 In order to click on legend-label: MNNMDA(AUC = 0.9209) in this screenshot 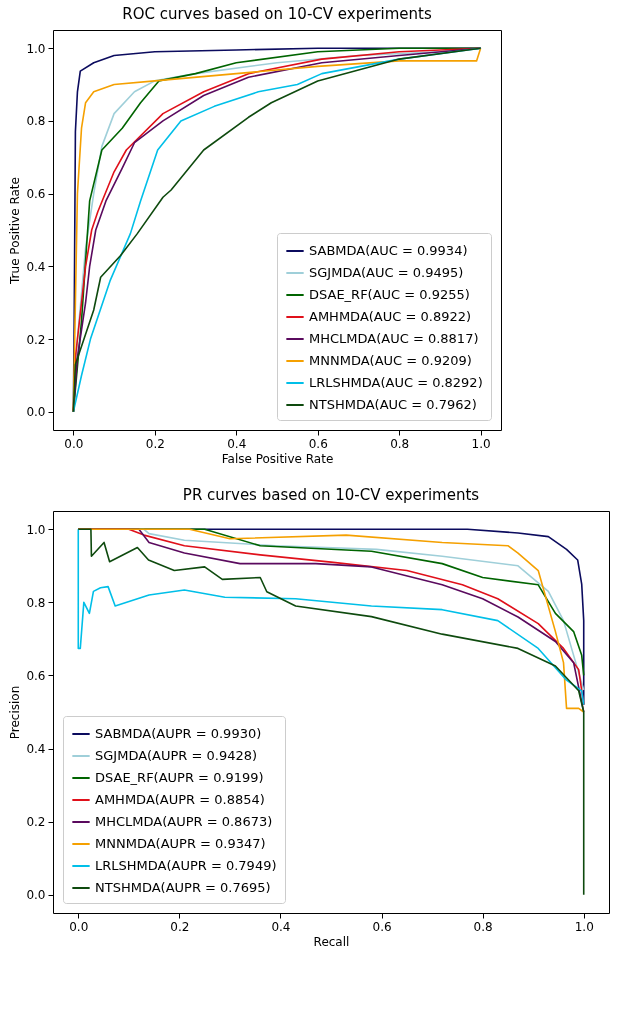, I will do `click(390, 360)`.